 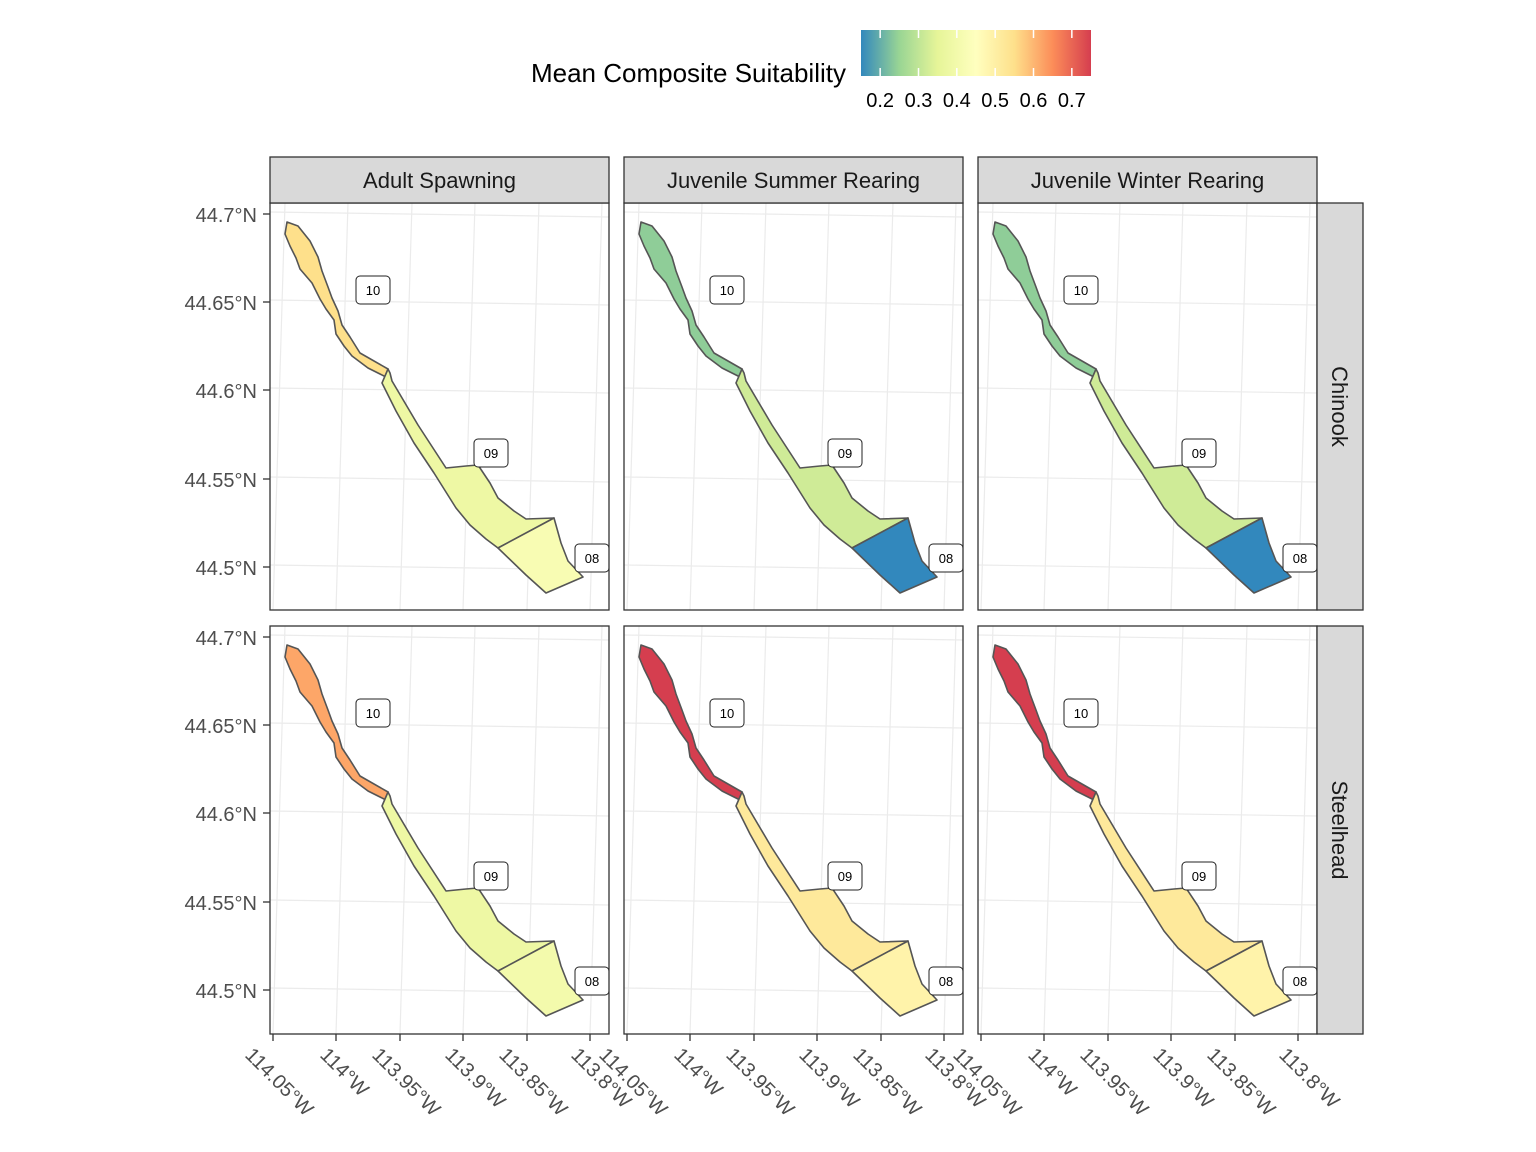 What do you see at coordinates (1034, 101) in the screenshot?
I see `legend-tick-label: 0.6` at bounding box center [1034, 101].